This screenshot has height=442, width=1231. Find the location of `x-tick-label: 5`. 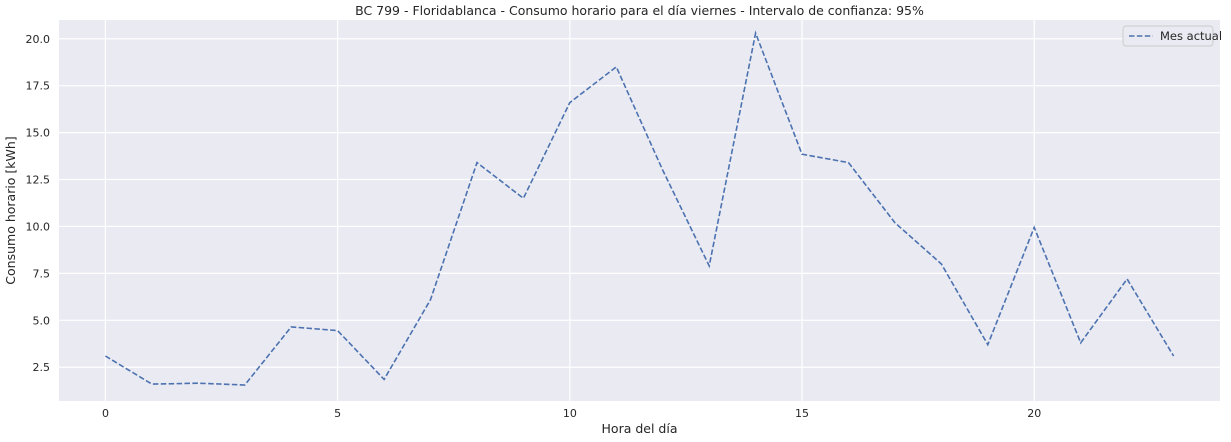

x-tick-label: 5 is located at coordinates (337, 413).